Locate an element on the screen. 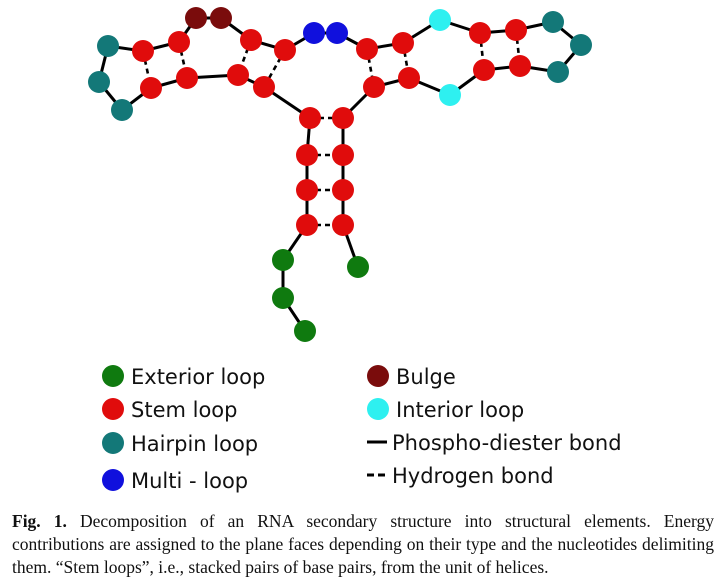  legend-swatch-bulge is located at coordinates (378, 376).